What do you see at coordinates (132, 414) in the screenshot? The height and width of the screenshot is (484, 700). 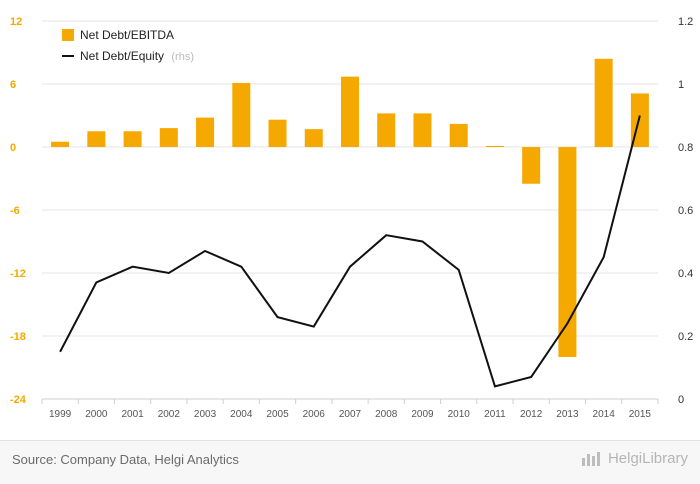 I see `x-tick-label: 2001` at bounding box center [132, 414].